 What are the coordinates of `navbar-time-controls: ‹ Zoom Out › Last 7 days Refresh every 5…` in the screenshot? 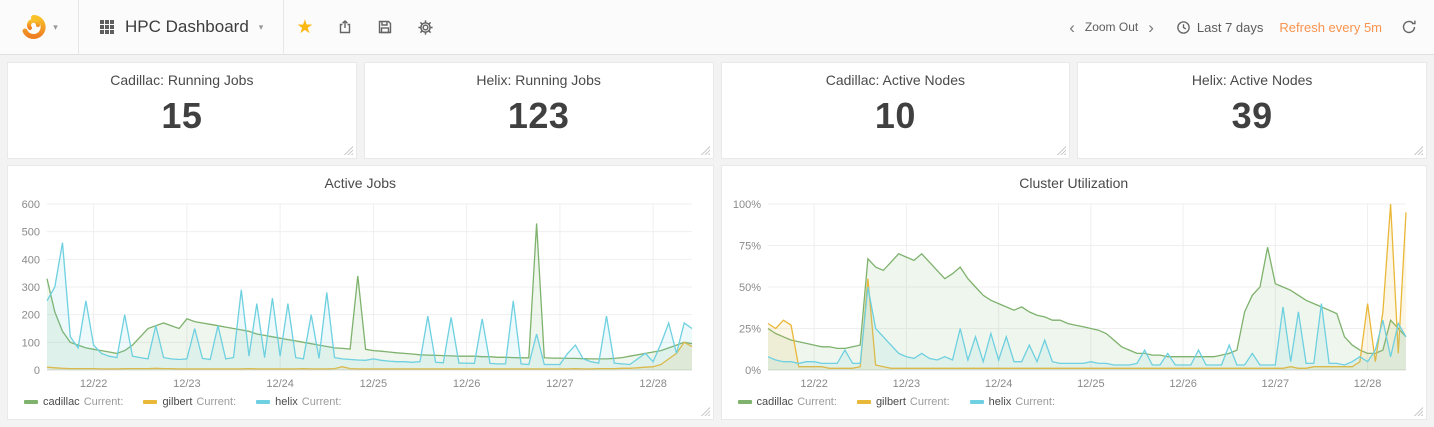 It's located at (1242, 27).